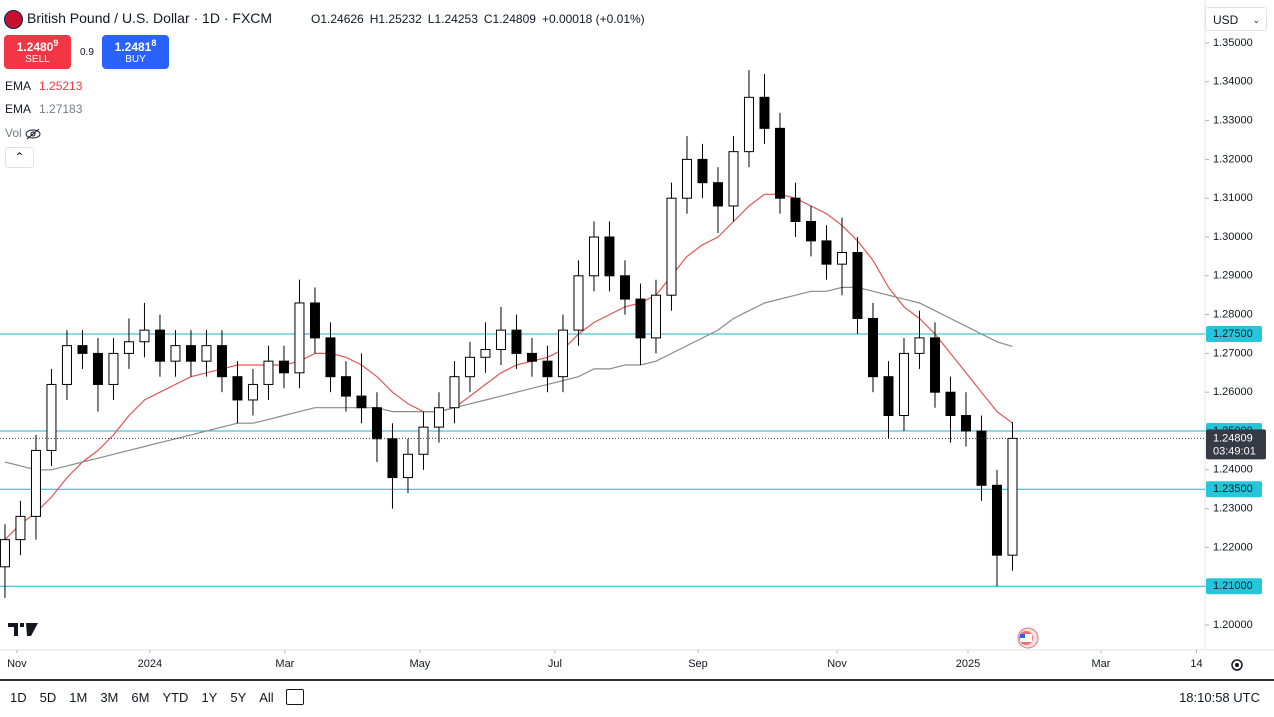 The width and height of the screenshot is (1274, 717). I want to click on level-label: 1.21000, so click(1233, 586).